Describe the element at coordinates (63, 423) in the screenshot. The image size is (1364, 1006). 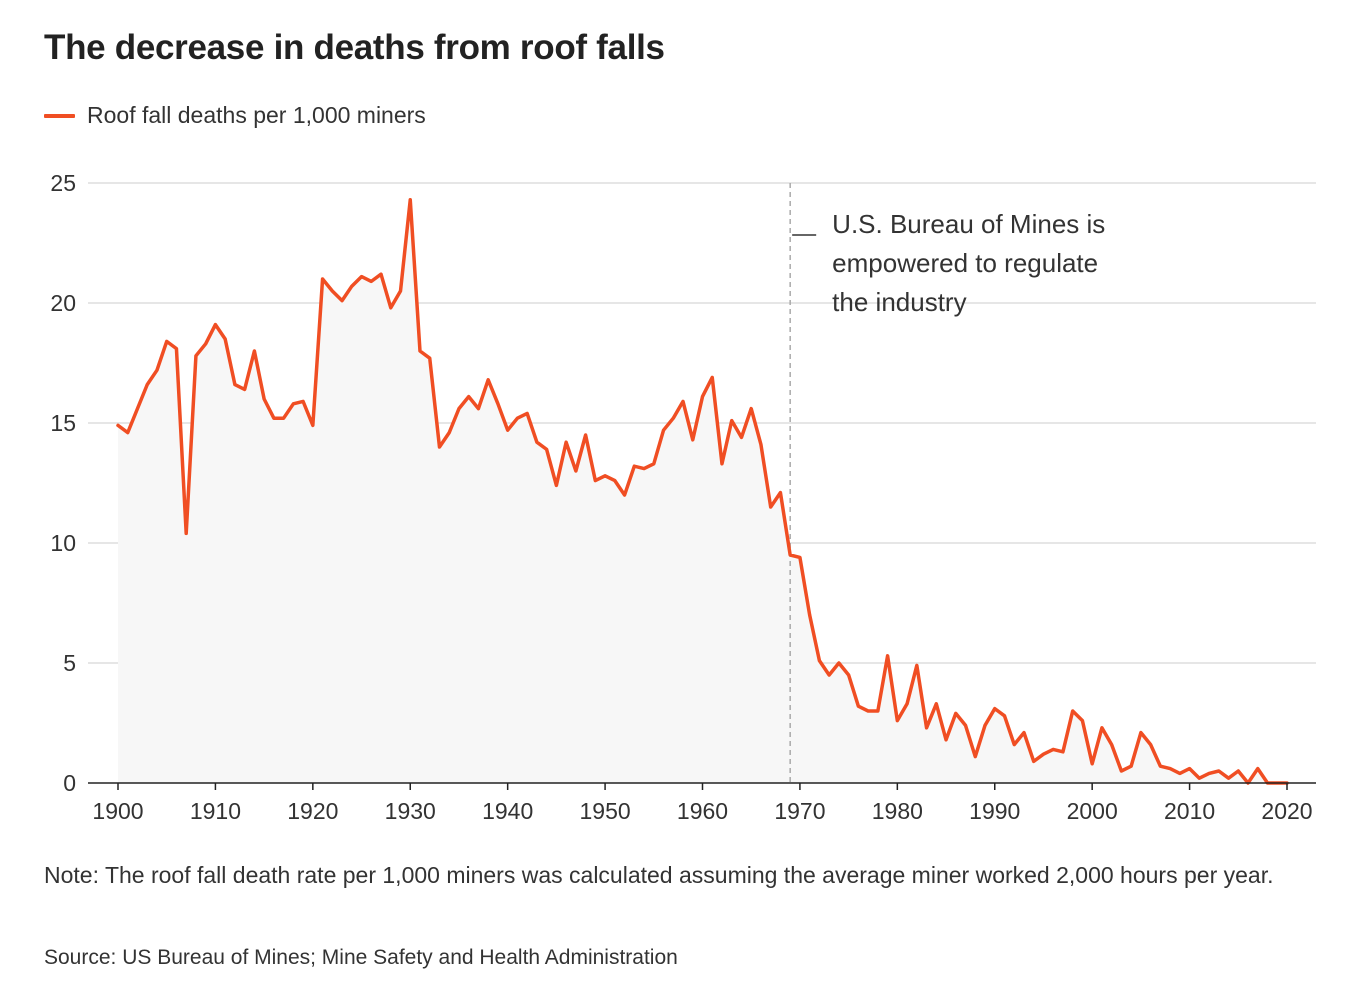
I see `y-tick-label: 15` at that location.